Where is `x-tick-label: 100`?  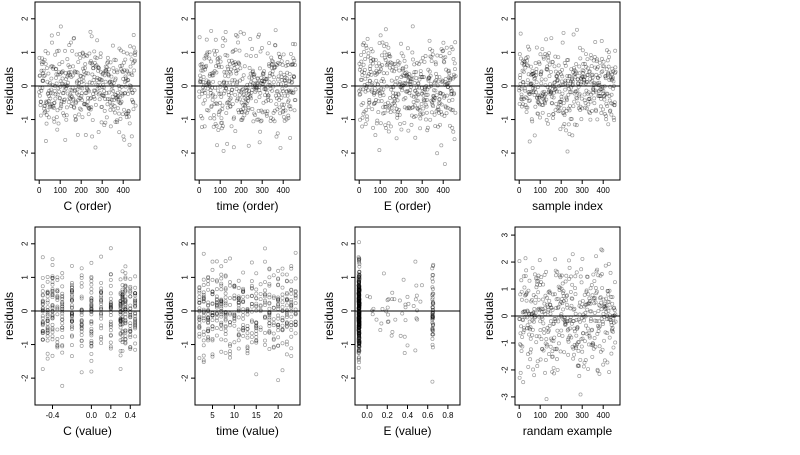
x-tick-label: 100 is located at coordinates (221, 190).